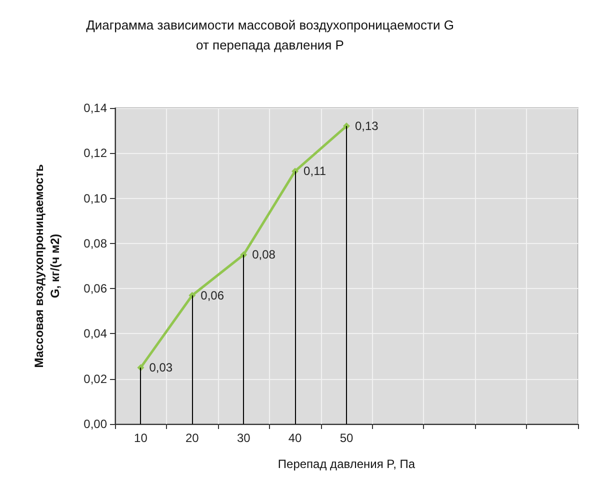 The height and width of the screenshot is (491, 592). What do you see at coordinates (96, 153) in the screenshot?
I see `y-tick-label: 0,12` at bounding box center [96, 153].